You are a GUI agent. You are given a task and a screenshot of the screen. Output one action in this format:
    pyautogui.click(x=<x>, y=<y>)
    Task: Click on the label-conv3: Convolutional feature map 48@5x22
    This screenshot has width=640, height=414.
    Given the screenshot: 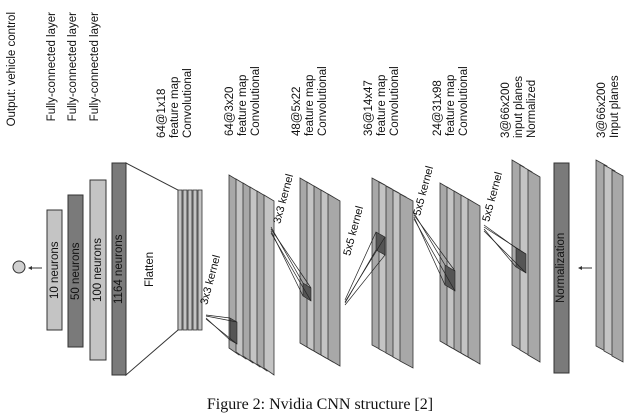 What is the action you would take?
    pyautogui.click(x=310, y=101)
    